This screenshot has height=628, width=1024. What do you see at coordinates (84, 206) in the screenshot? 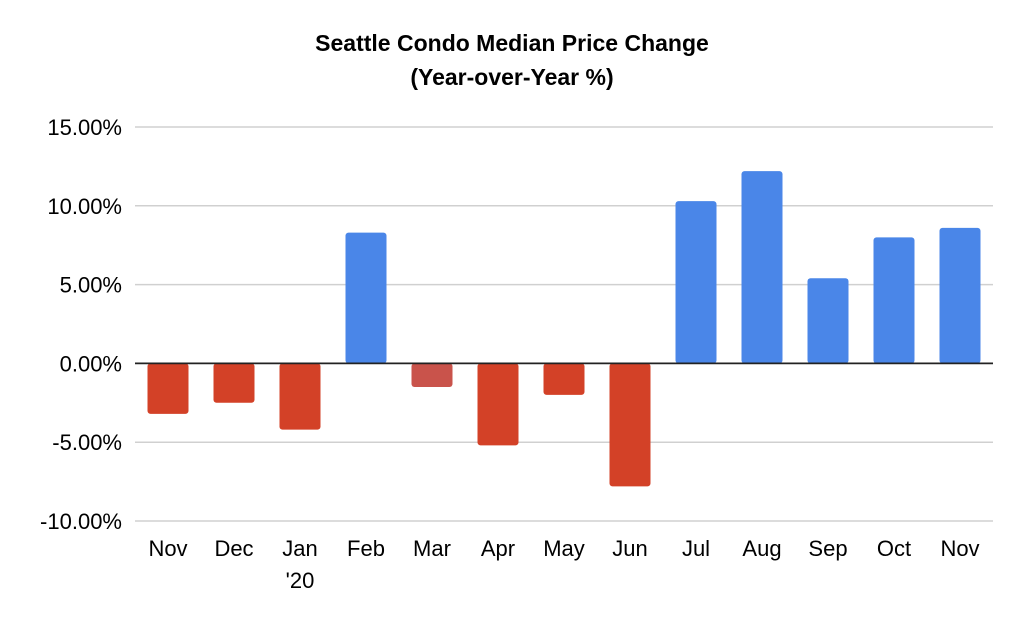
I see `y-tick-label: 10.00%` at bounding box center [84, 206].